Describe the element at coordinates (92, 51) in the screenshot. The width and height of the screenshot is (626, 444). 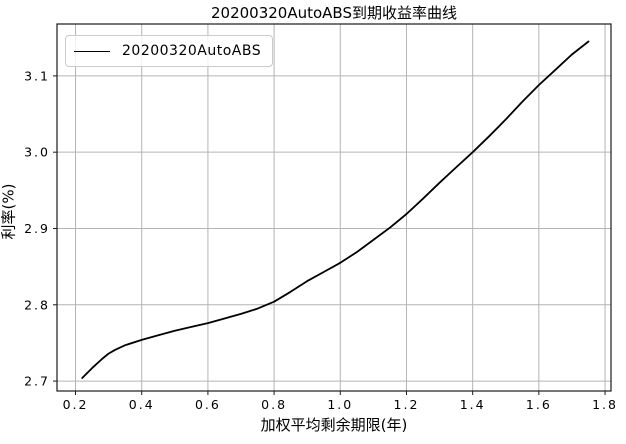
I see `legend-line-sample-icon` at that location.